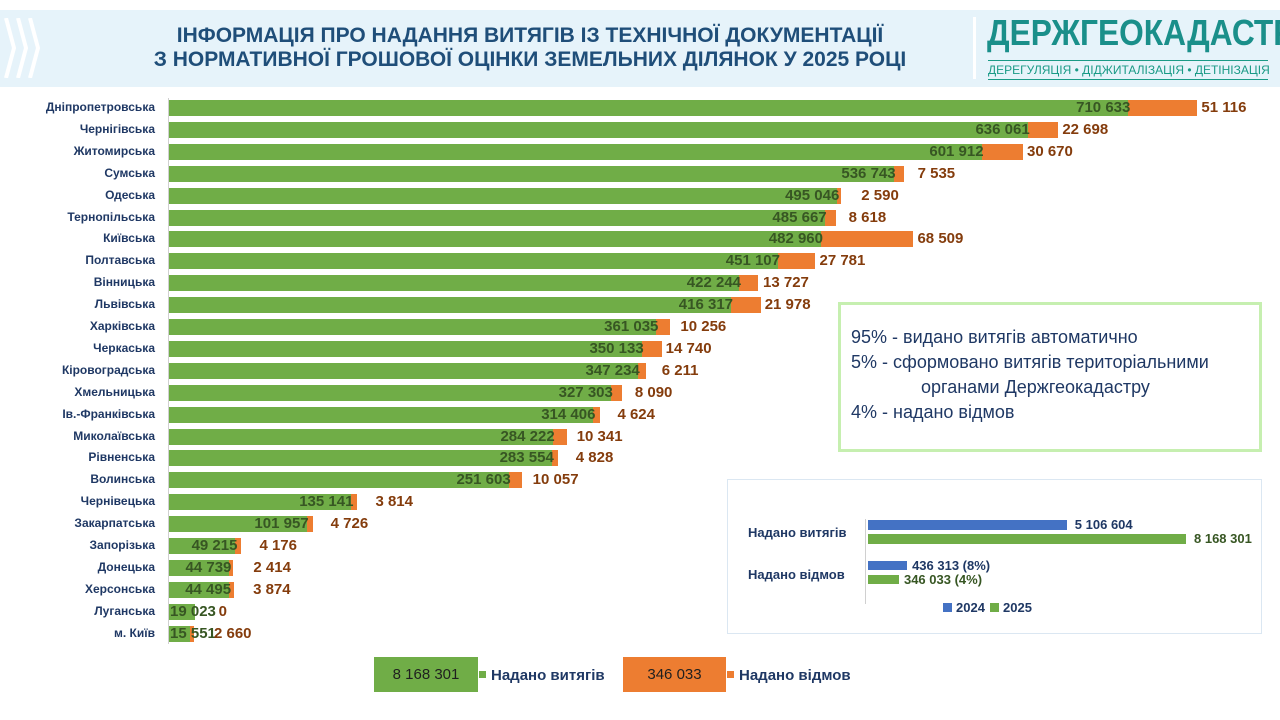 This screenshot has width=1280, height=720. What do you see at coordinates (936, 173) in the screenshot?
I see `label-refused: 7 535` at bounding box center [936, 173].